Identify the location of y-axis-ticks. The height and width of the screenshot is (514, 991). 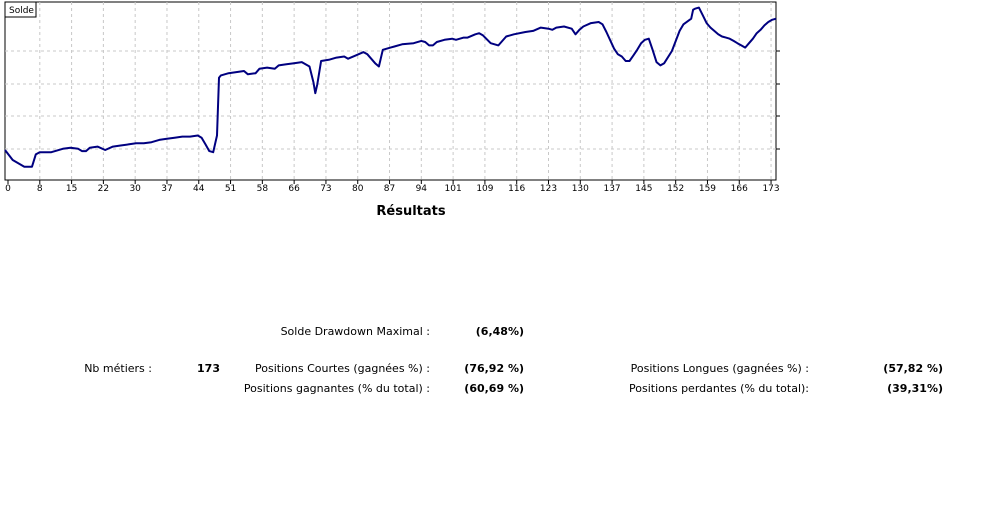
(778, 100).